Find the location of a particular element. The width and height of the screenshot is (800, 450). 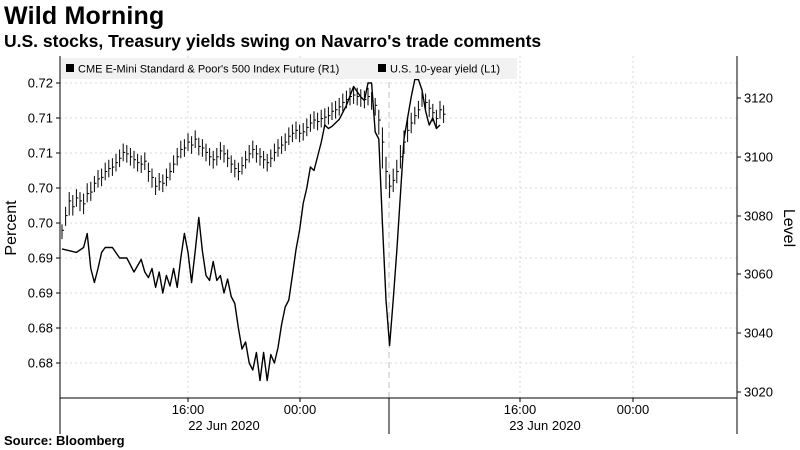

y-right-tick-label: 3120 is located at coordinates (758, 98).